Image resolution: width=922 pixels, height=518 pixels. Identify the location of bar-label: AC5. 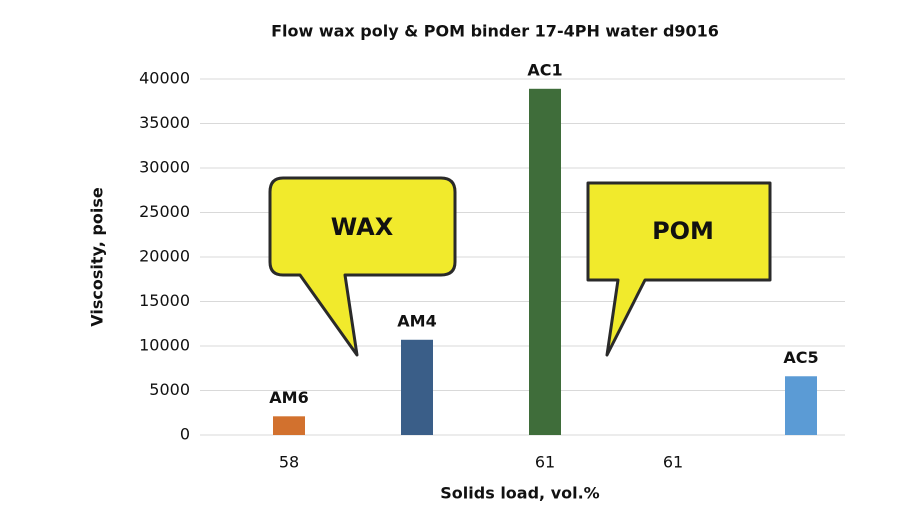
(800, 357).